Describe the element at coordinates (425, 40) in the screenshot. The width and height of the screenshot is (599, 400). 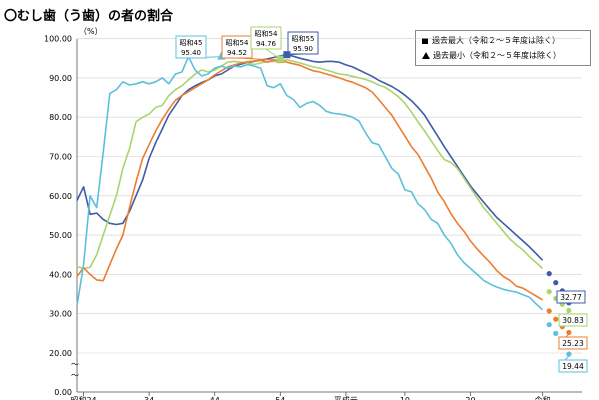
I see `square-marker-icon` at that location.